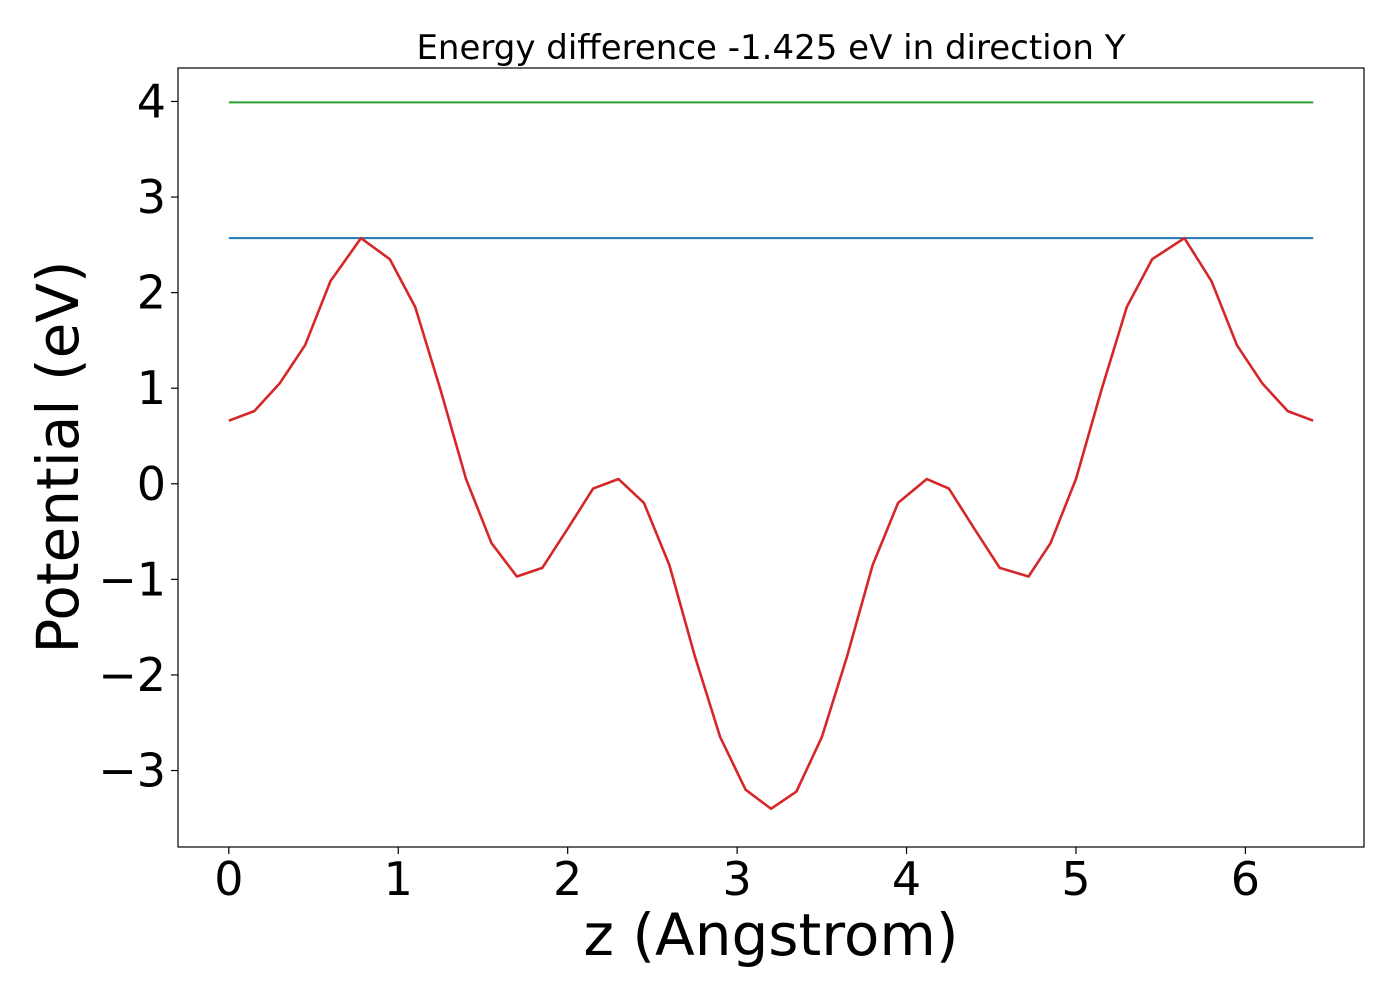 The height and width of the screenshot is (1000, 1400). What do you see at coordinates (906, 879) in the screenshot?
I see `x-tick-label: 4` at bounding box center [906, 879].